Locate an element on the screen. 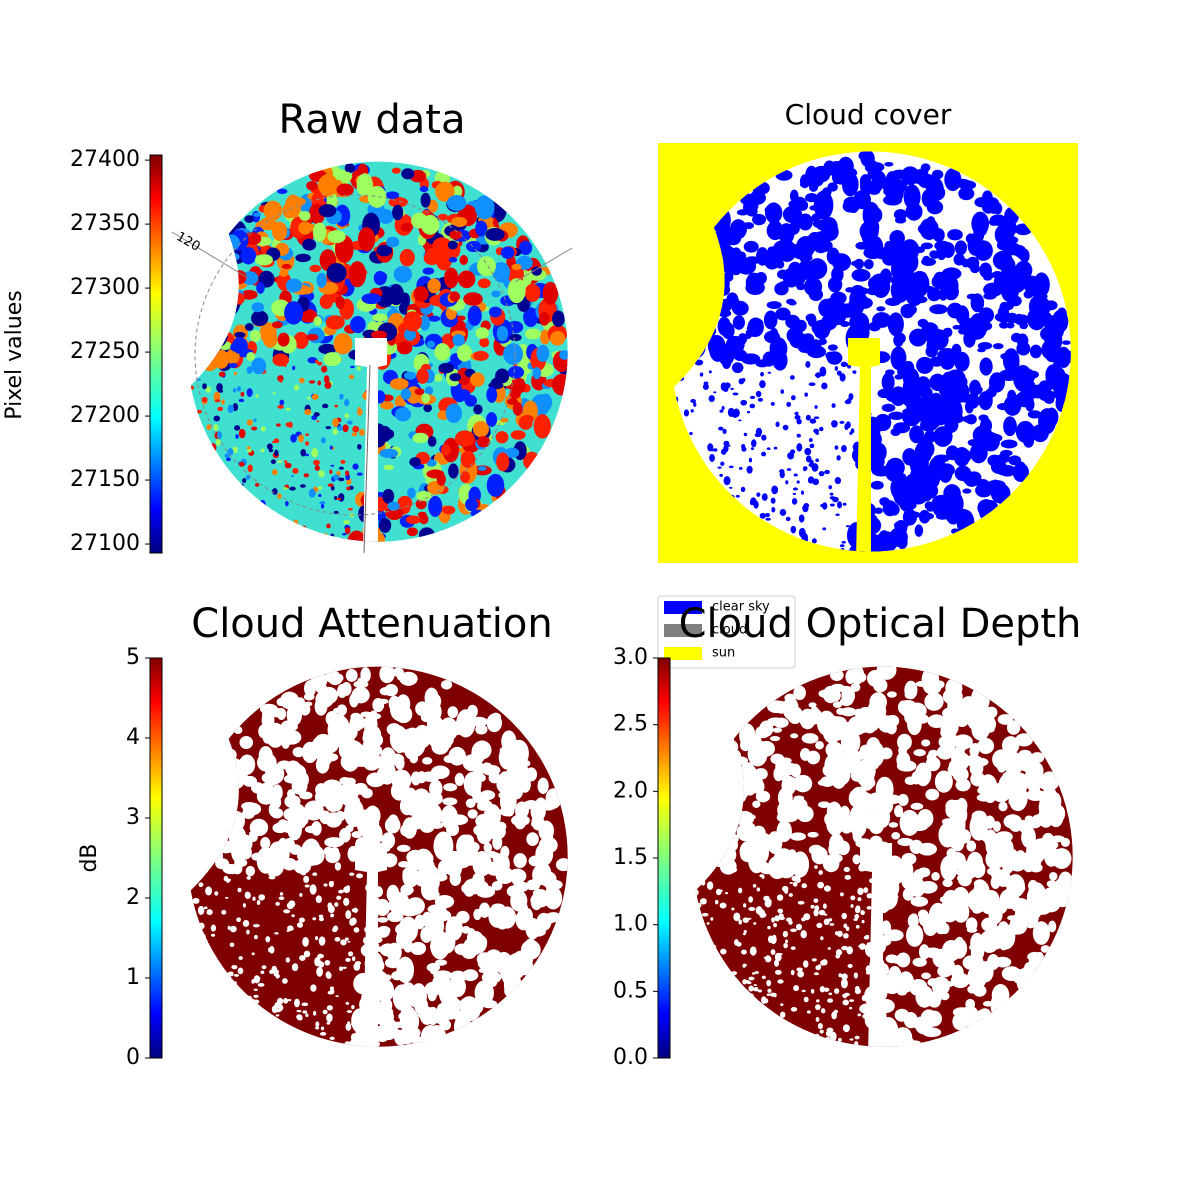  chart-title: Cloud cover is located at coordinates (868, 114).